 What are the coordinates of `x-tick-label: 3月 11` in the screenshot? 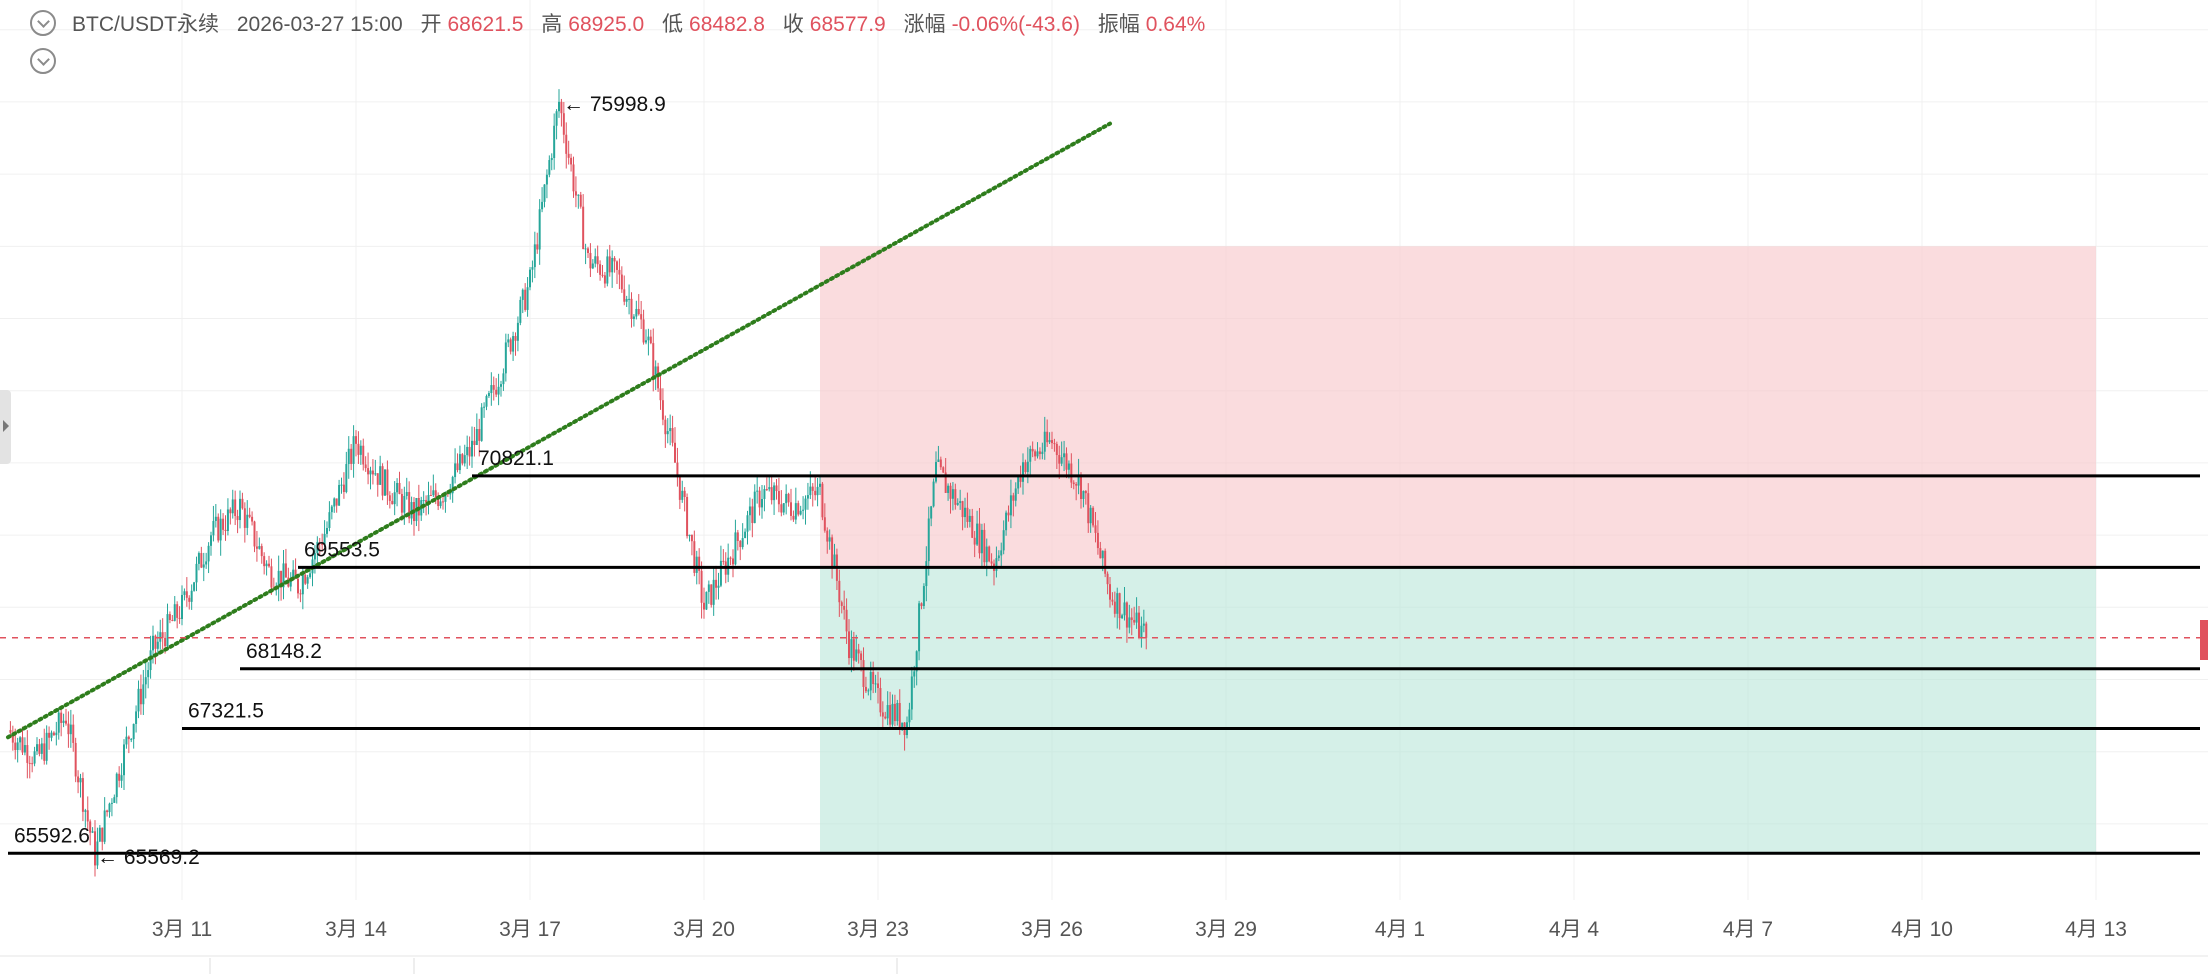 It's located at (182, 929).